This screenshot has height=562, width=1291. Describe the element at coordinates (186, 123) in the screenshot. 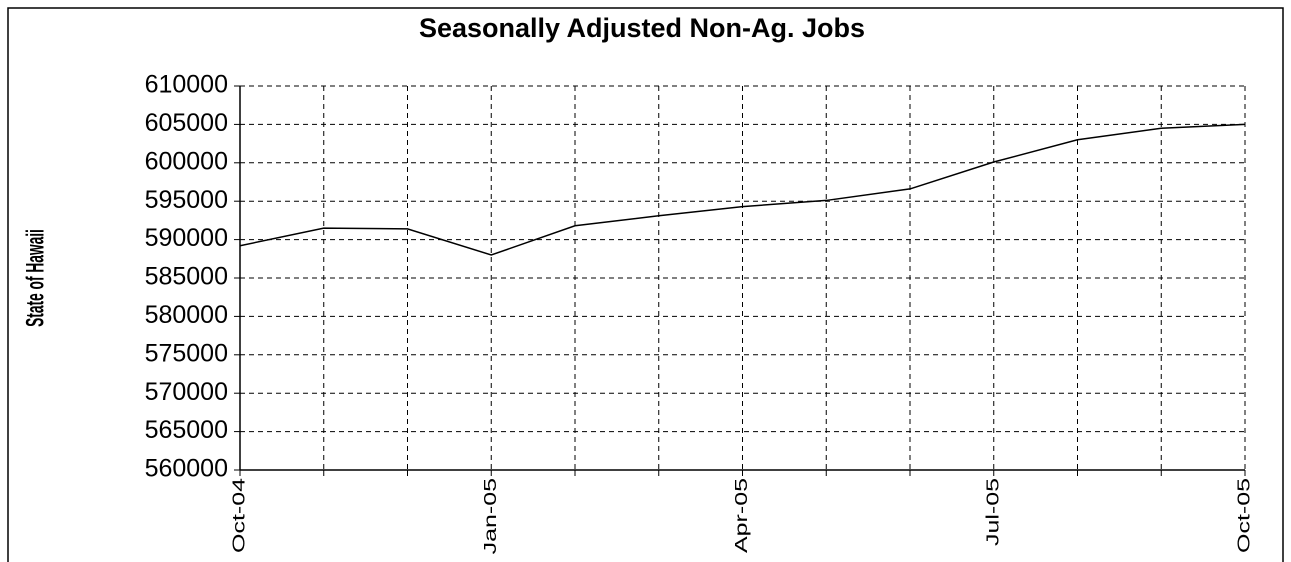

I see `y-tick-label: 605000` at that location.